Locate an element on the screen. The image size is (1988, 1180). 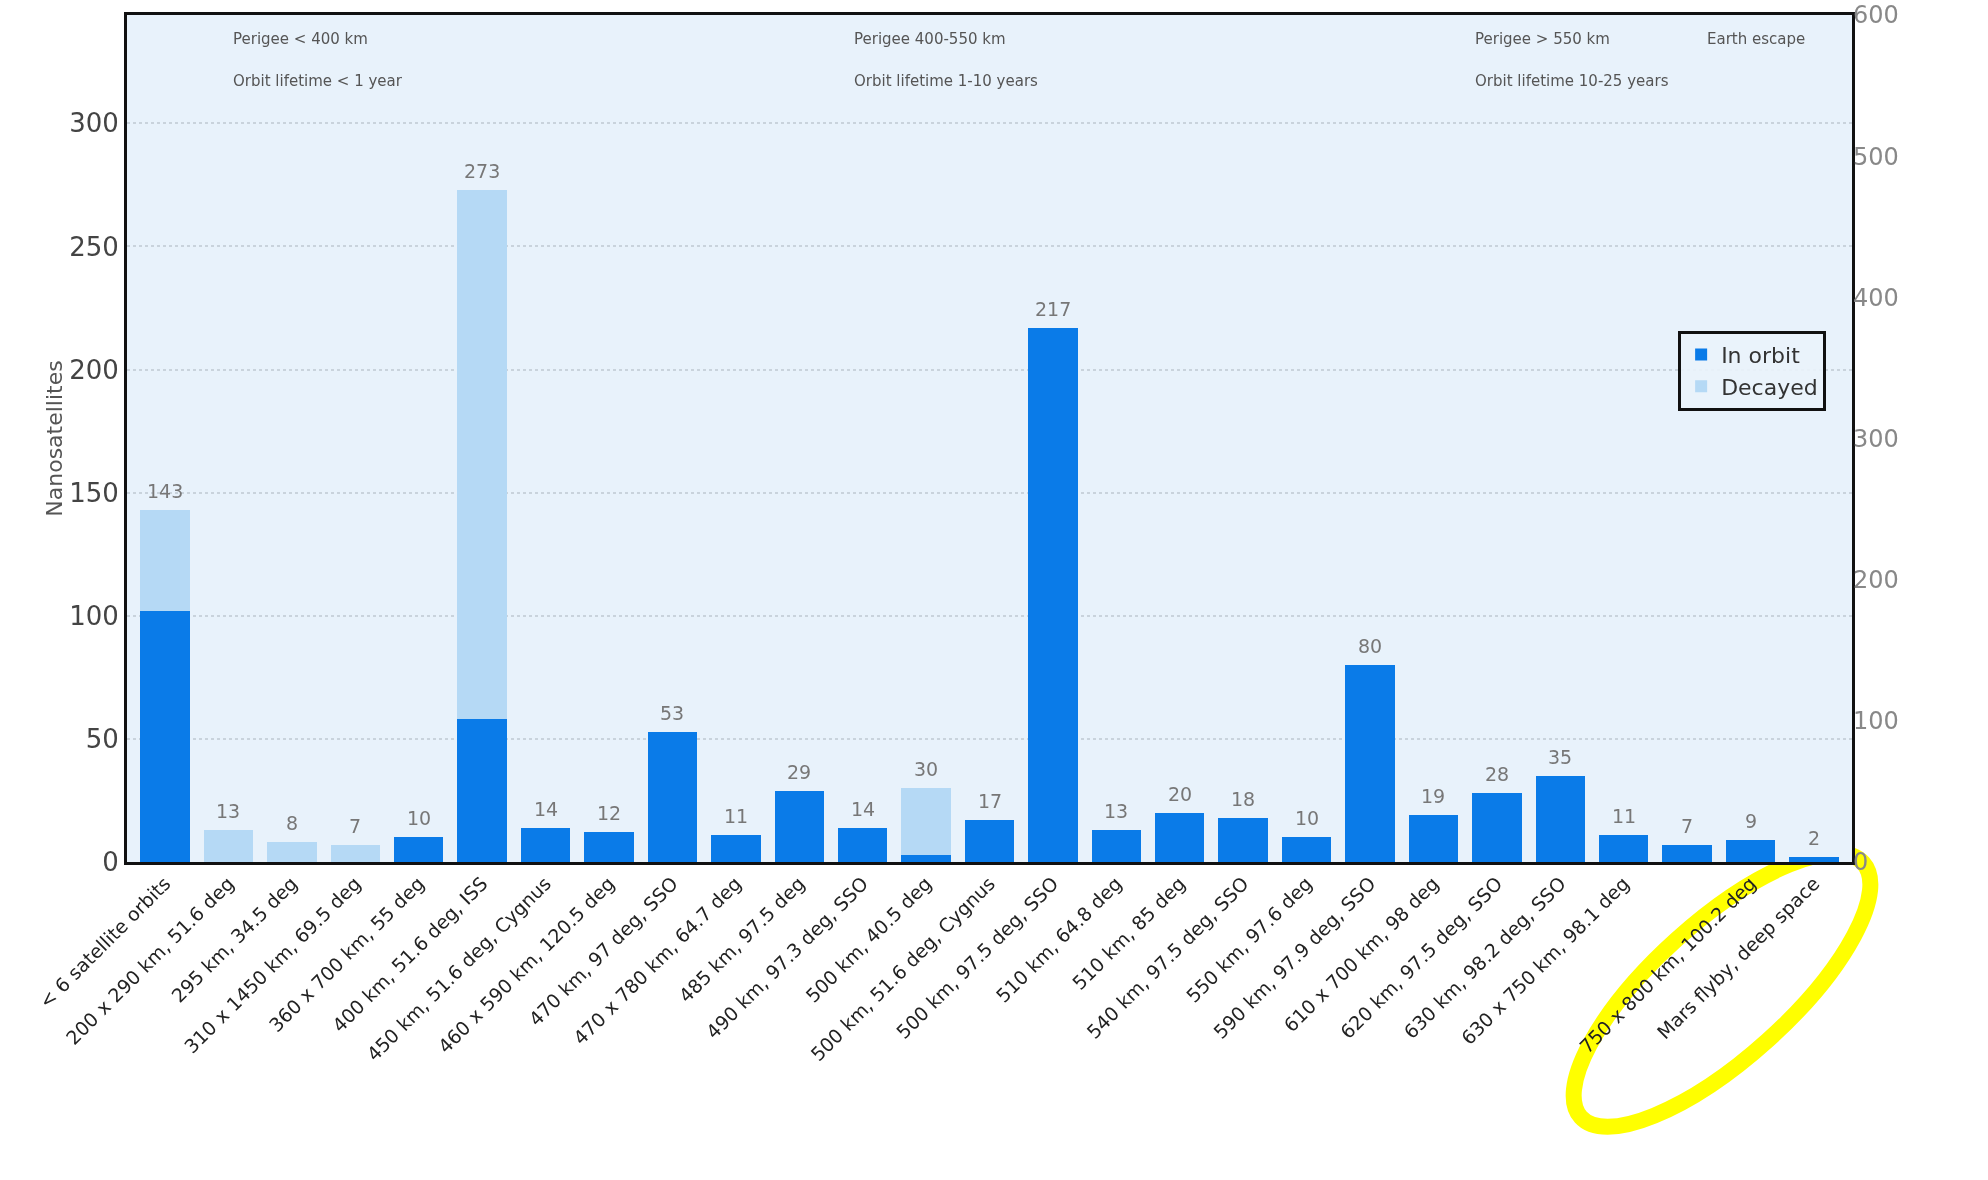
total-label: 29 is located at coordinates (799, 772).